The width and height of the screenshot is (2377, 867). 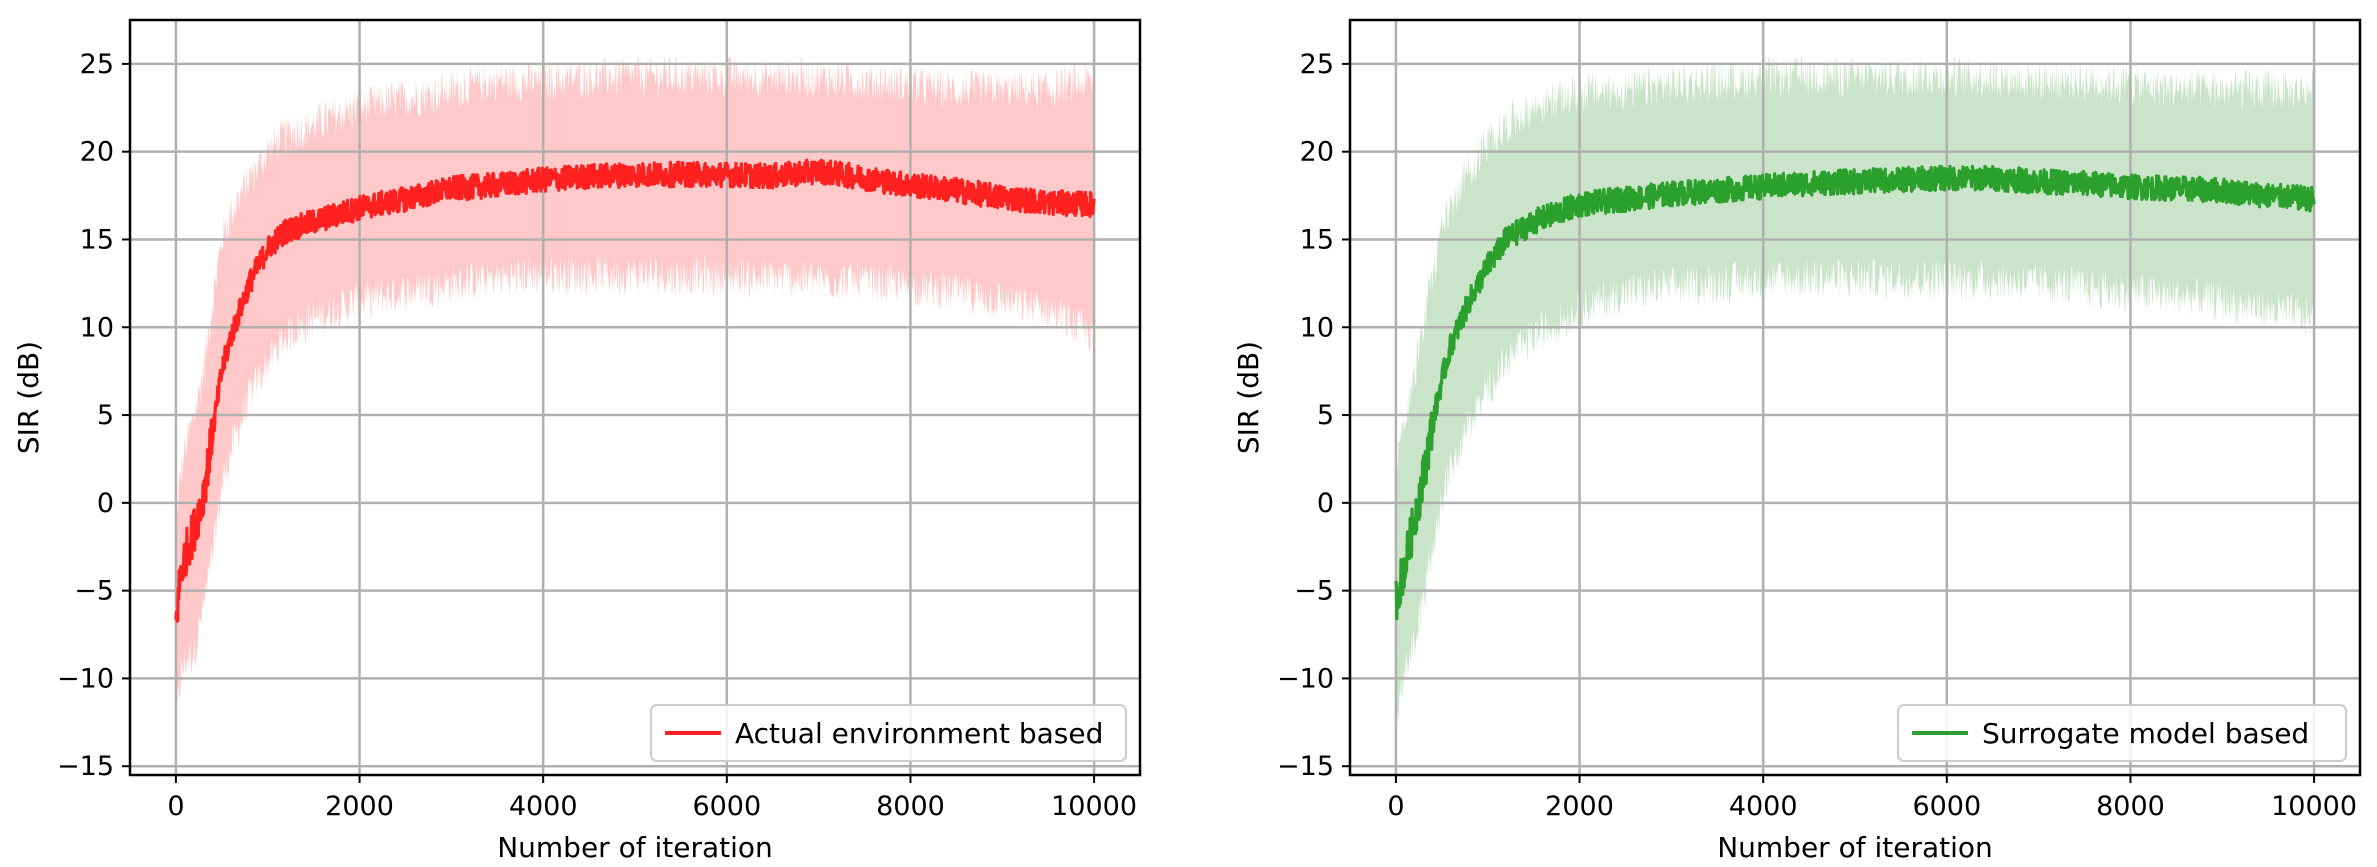 I want to click on legend-label: Actual environment based, so click(x=919, y=733).